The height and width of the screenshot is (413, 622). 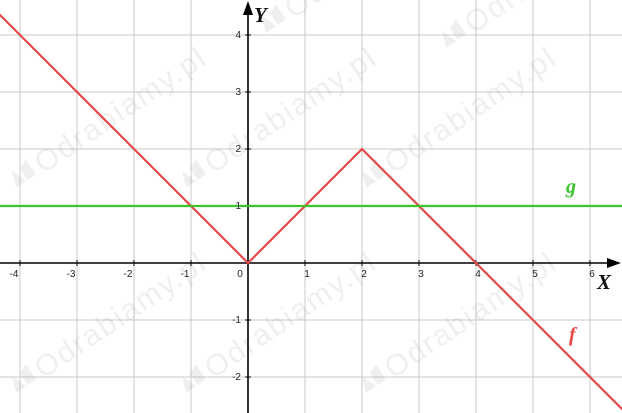 What do you see at coordinates (128, 274) in the screenshot?
I see `x-tick-label: -2` at bounding box center [128, 274].